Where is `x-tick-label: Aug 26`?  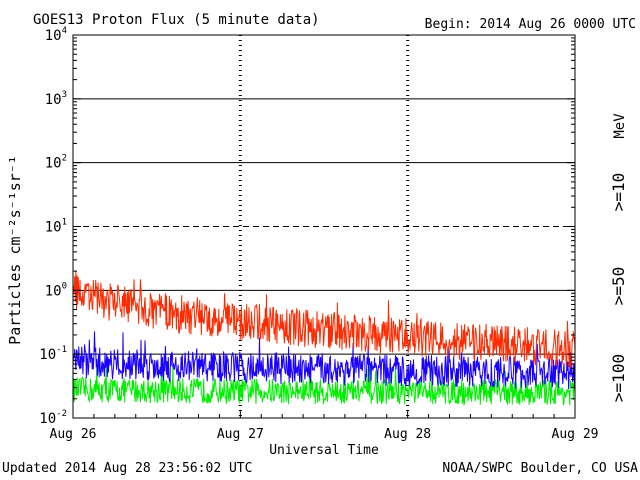
x-tick-label: Aug 26 is located at coordinates (73, 434).